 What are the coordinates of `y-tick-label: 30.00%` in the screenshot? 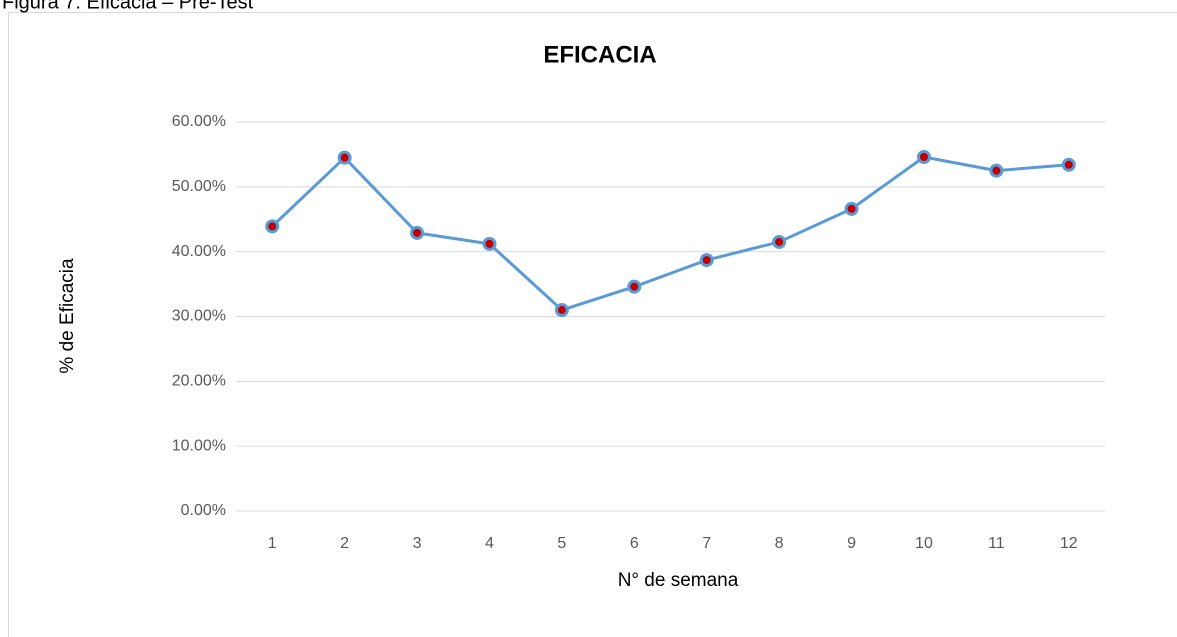 It's located at (199, 316).